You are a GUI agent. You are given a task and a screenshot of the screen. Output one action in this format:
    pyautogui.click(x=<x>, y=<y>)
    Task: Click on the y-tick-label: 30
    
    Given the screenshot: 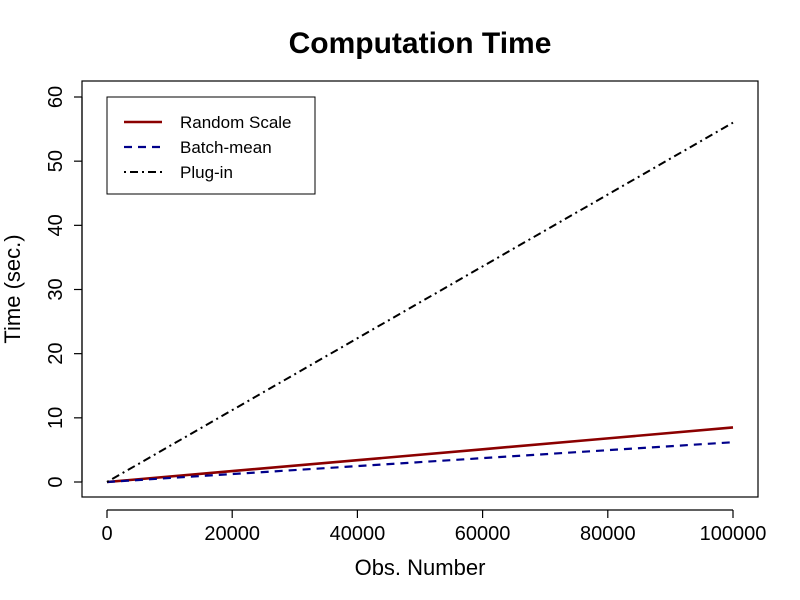 What is the action you would take?
    pyautogui.click(x=56, y=289)
    